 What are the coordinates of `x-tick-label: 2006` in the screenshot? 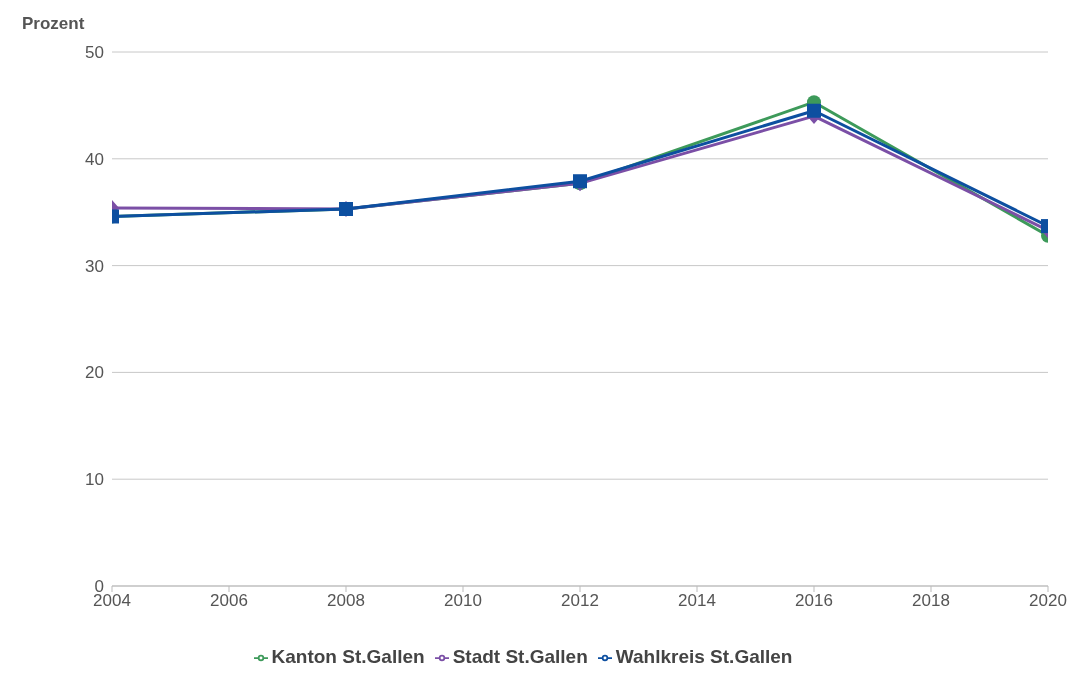 It's located at (229, 601).